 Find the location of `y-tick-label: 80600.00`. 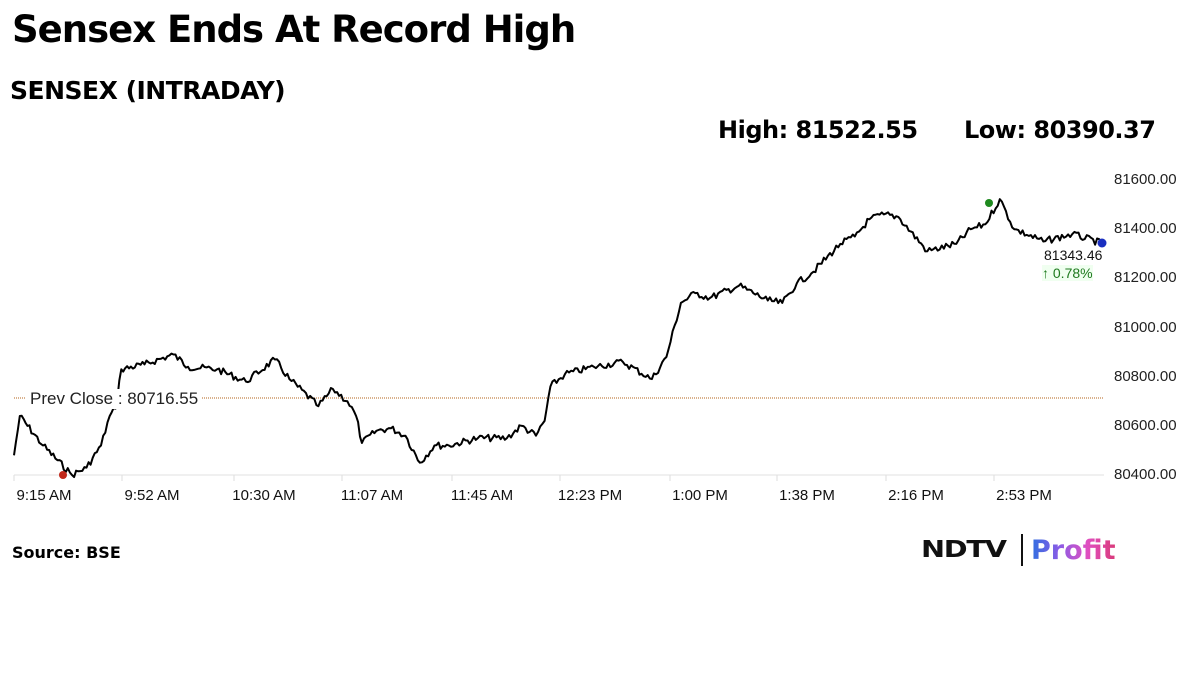

y-tick-label: 80600.00 is located at coordinates (1145, 425).